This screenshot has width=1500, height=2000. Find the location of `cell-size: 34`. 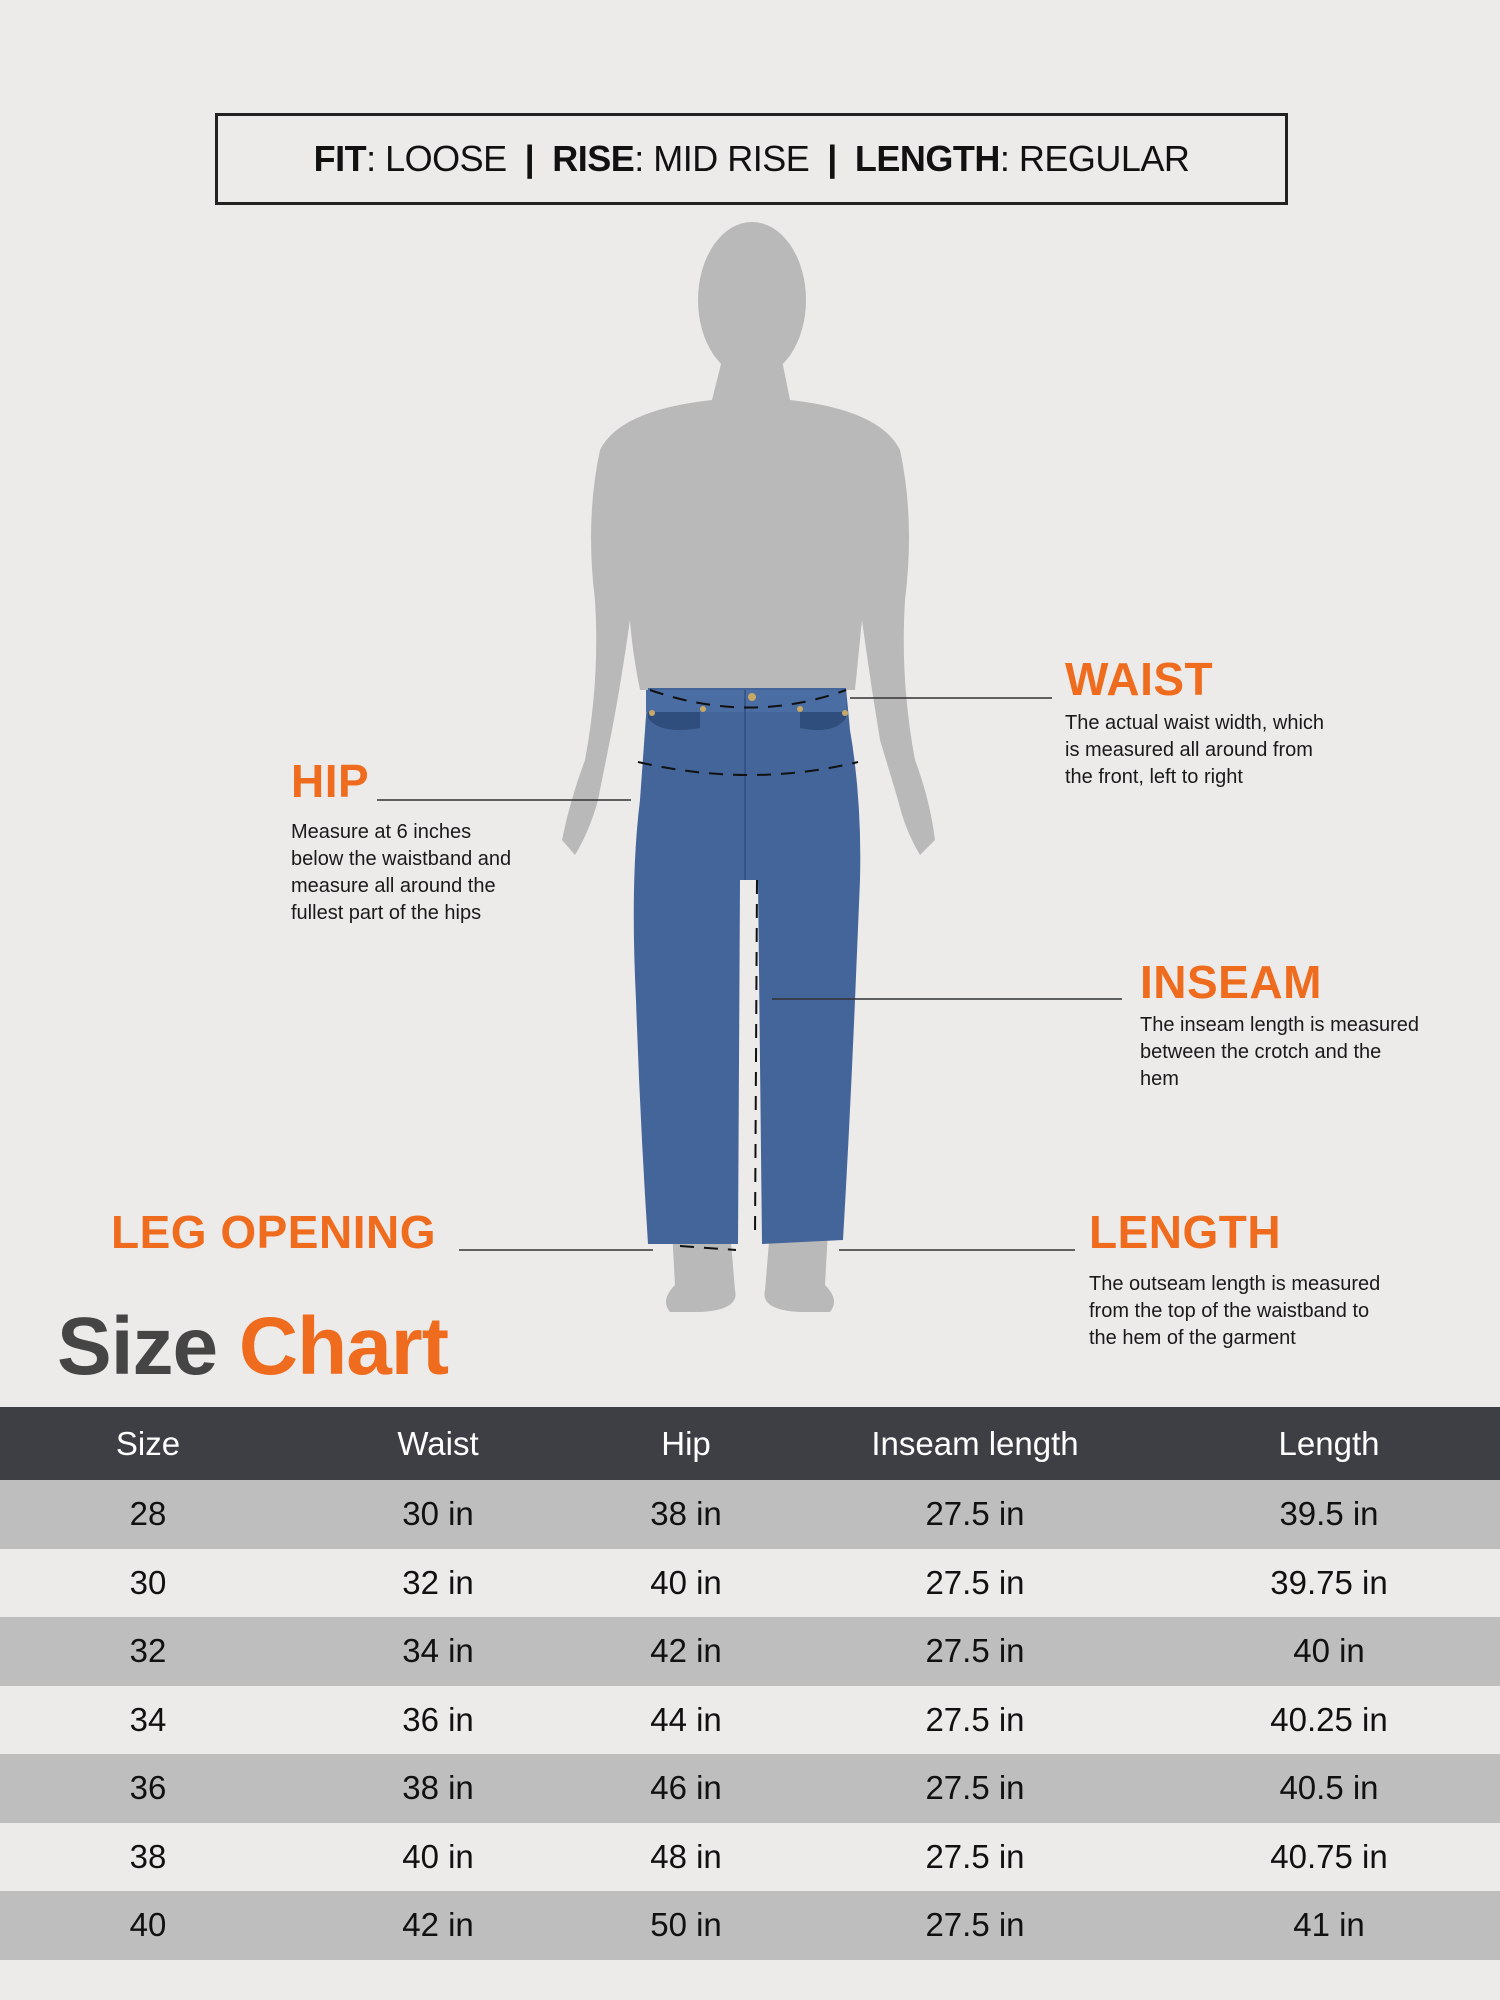

cell-size: 34 is located at coordinates (148, 1719).